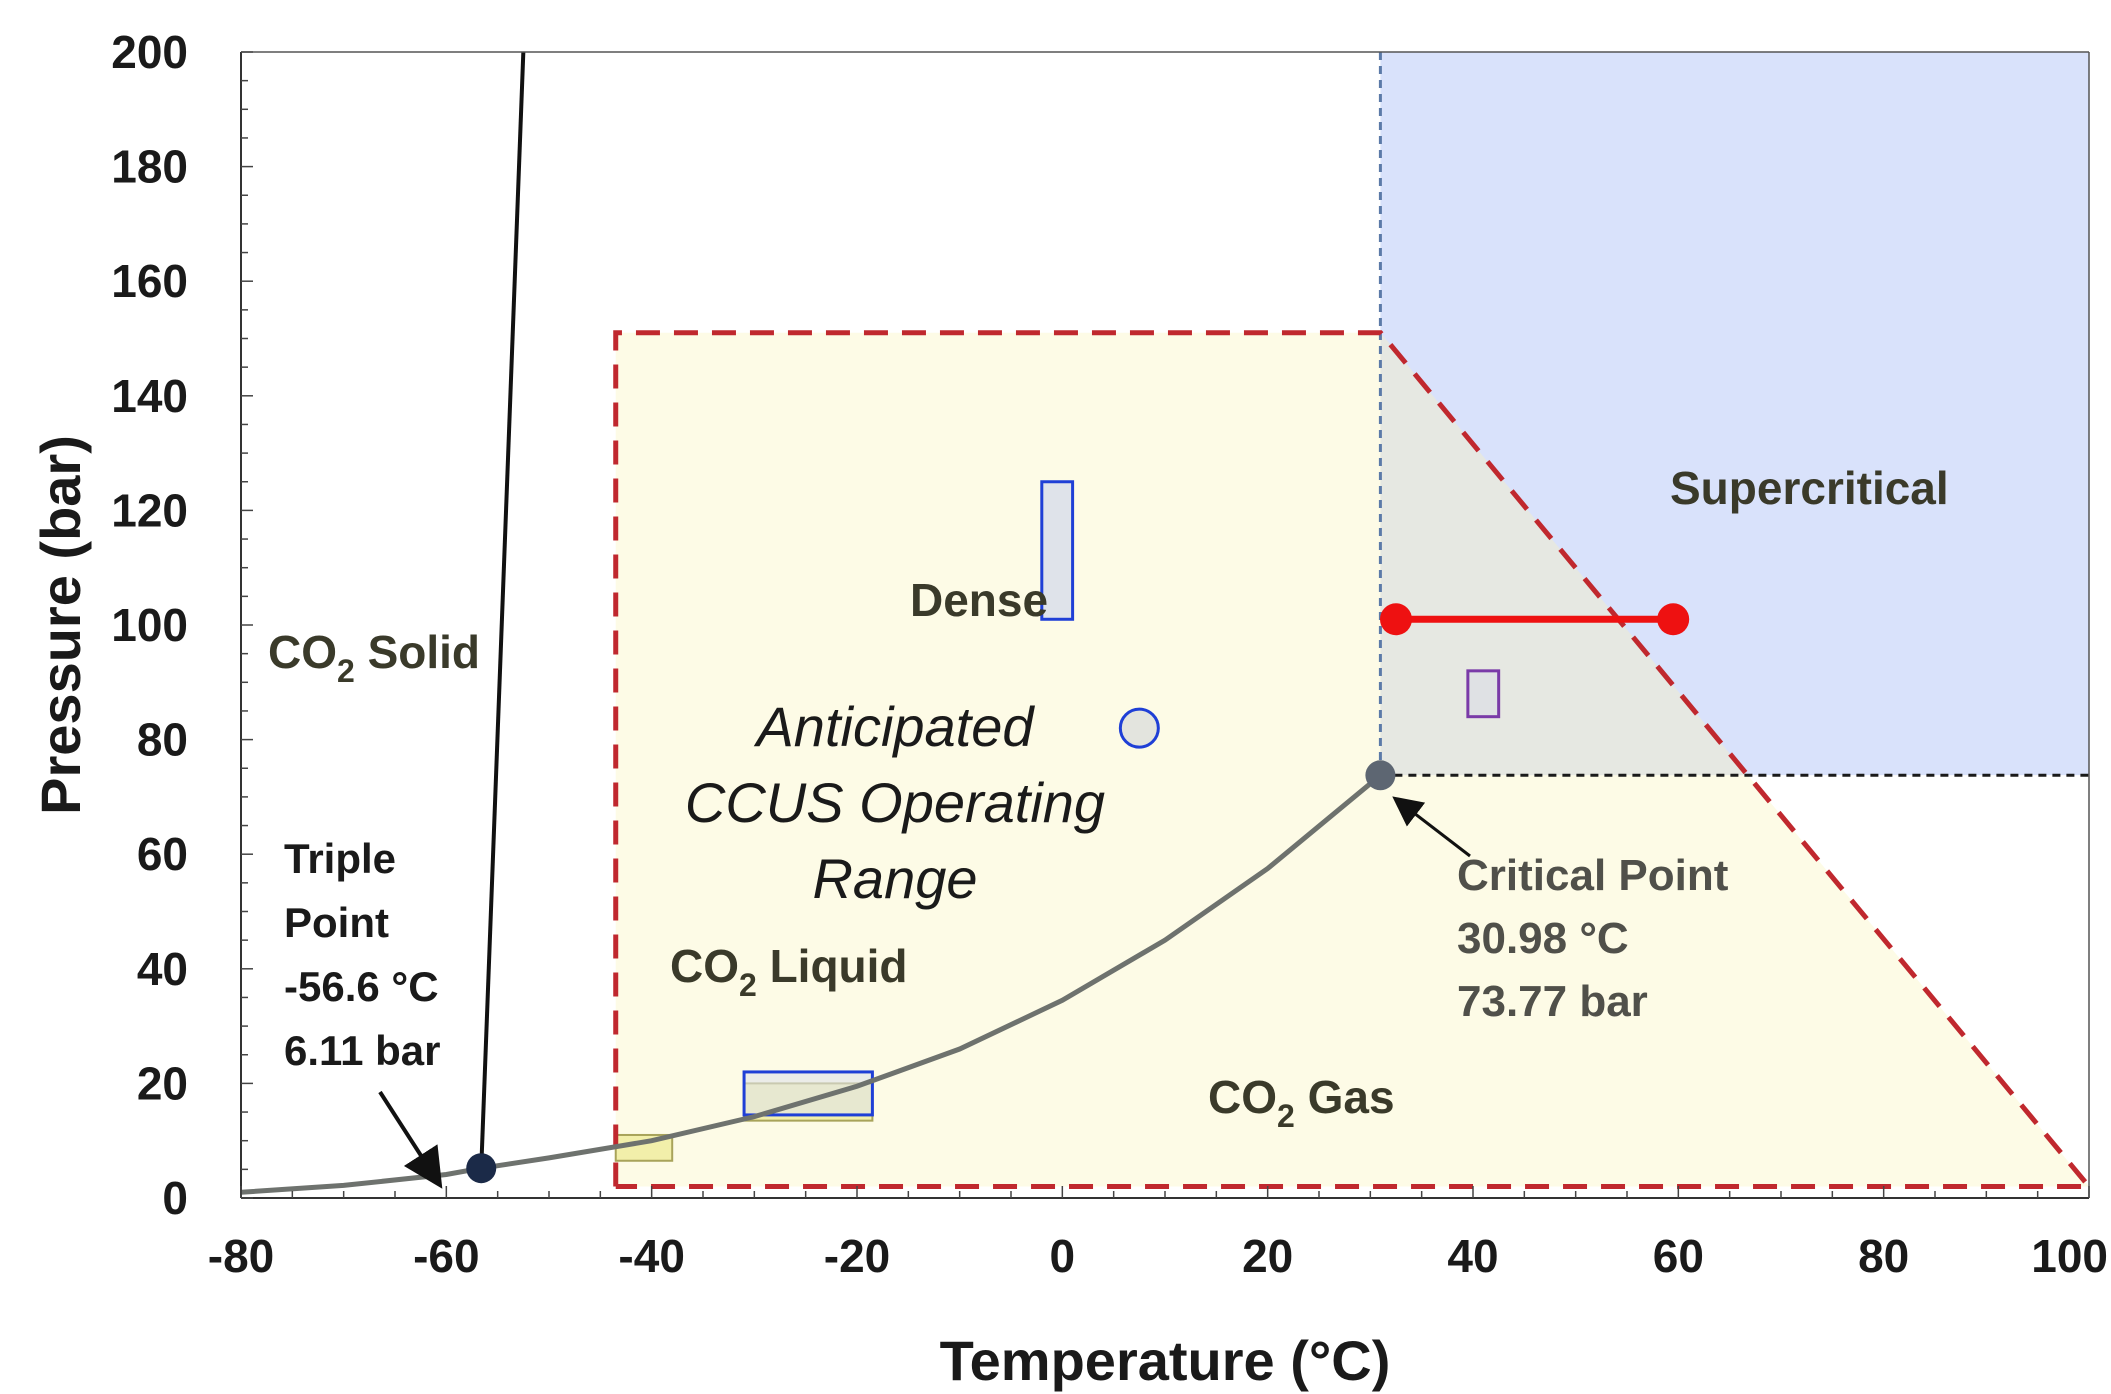 This screenshot has height=1394, width=2111. What do you see at coordinates (340, 858) in the screenshot?
I see `triple-point-label-1: Triple` at bounding box center [340, 858].